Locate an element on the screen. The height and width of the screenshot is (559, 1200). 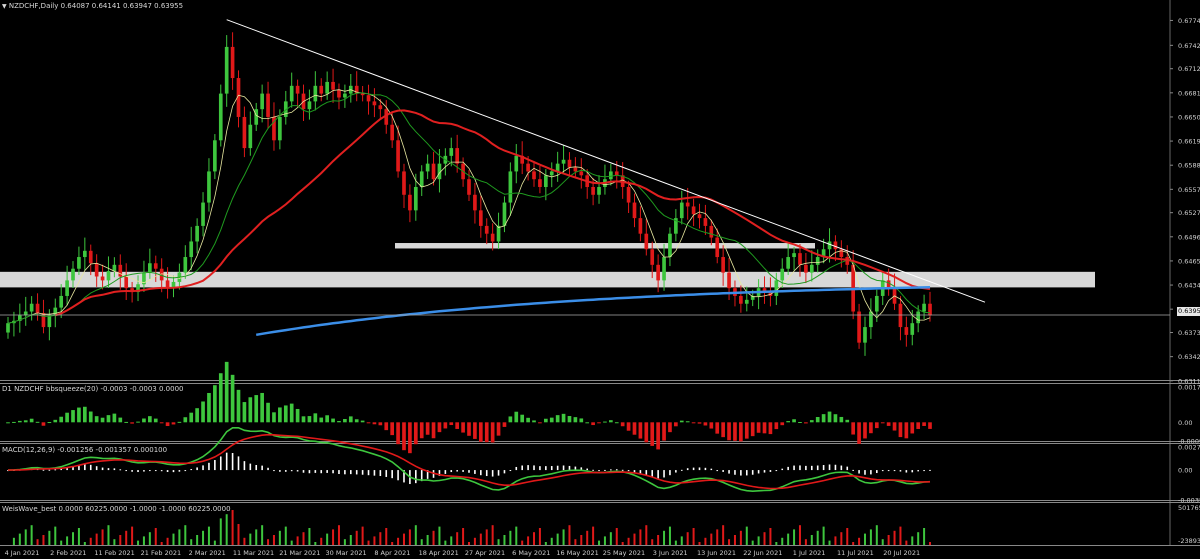
price-tick-label: 0.6619 is located at coordinates (1189, 142).